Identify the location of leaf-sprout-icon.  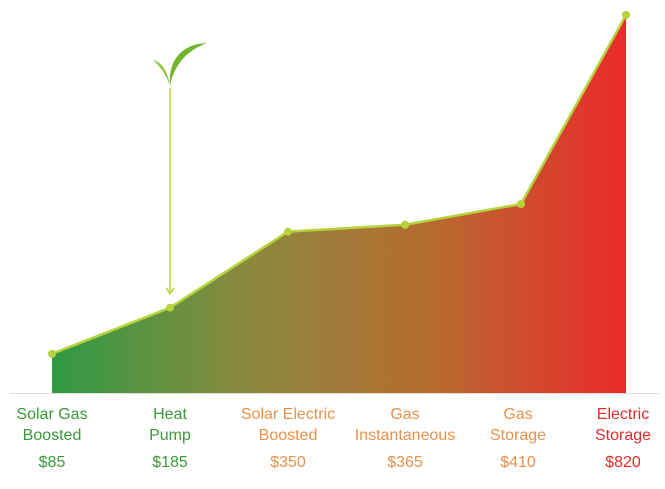
(180, 64).